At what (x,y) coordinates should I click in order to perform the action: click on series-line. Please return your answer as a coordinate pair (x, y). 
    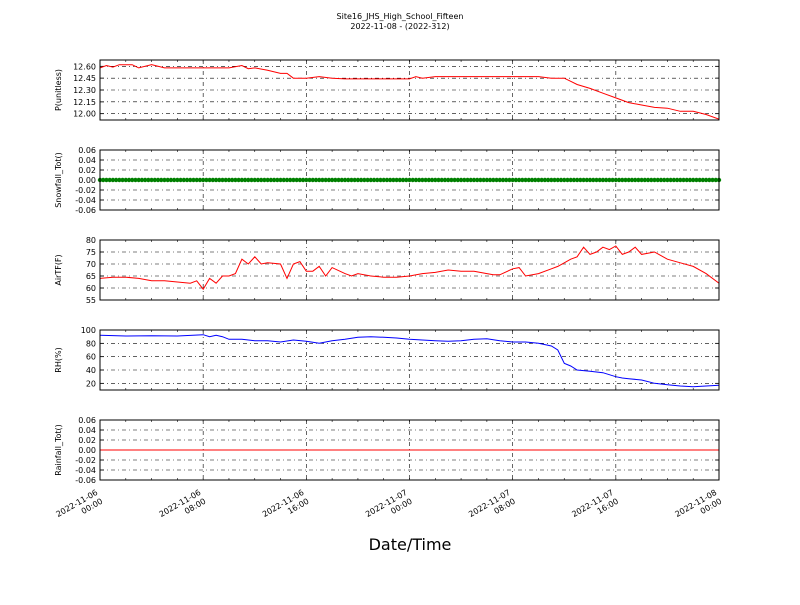
    Looking at the image, I should click on (409, 92).